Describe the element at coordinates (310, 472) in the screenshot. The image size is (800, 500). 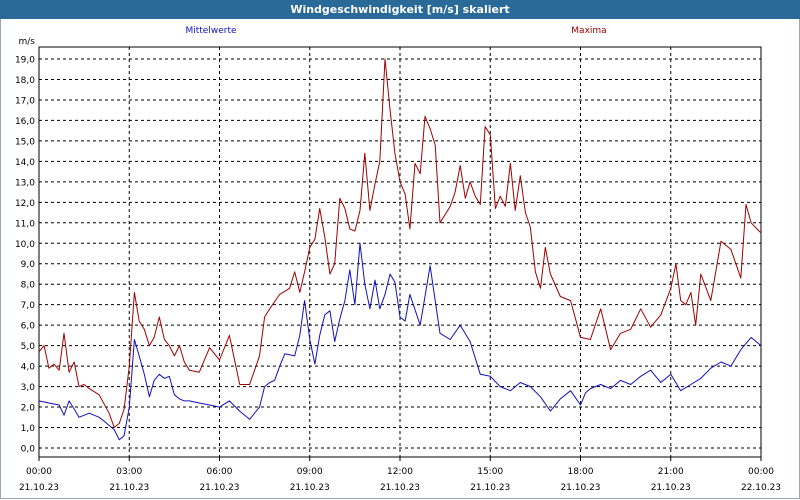
I see `x-tick-time: 09:00` at that location.